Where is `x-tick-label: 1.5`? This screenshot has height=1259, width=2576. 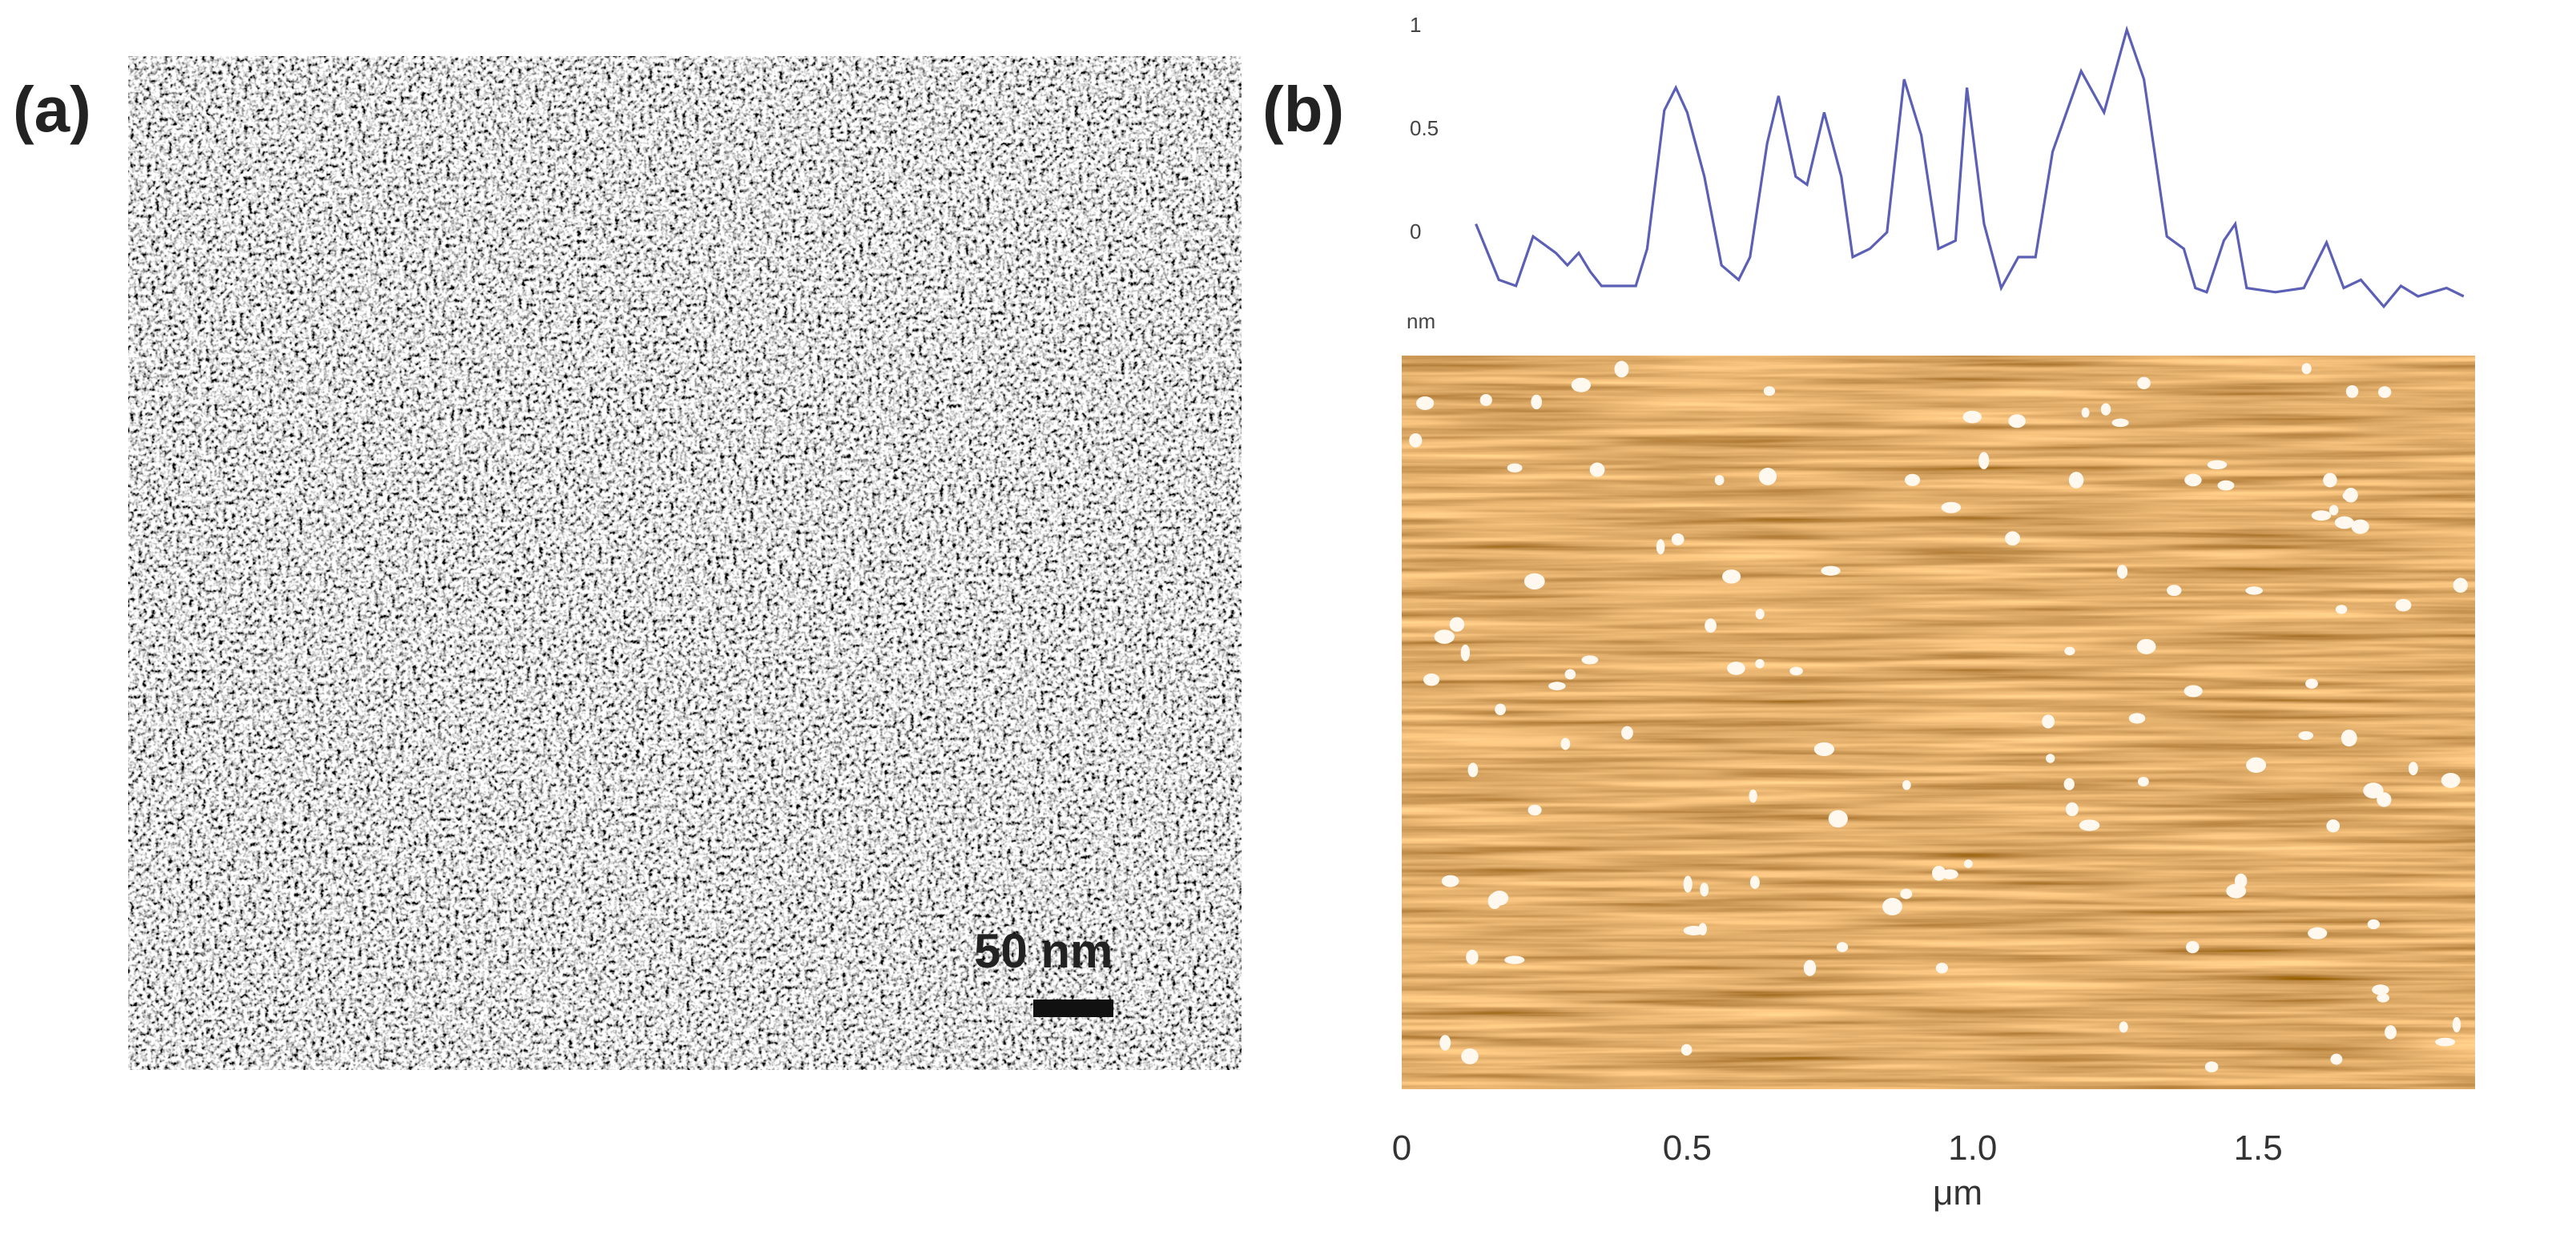
x-tick-label: 1.5 is located at coordinates (2258, 1148).